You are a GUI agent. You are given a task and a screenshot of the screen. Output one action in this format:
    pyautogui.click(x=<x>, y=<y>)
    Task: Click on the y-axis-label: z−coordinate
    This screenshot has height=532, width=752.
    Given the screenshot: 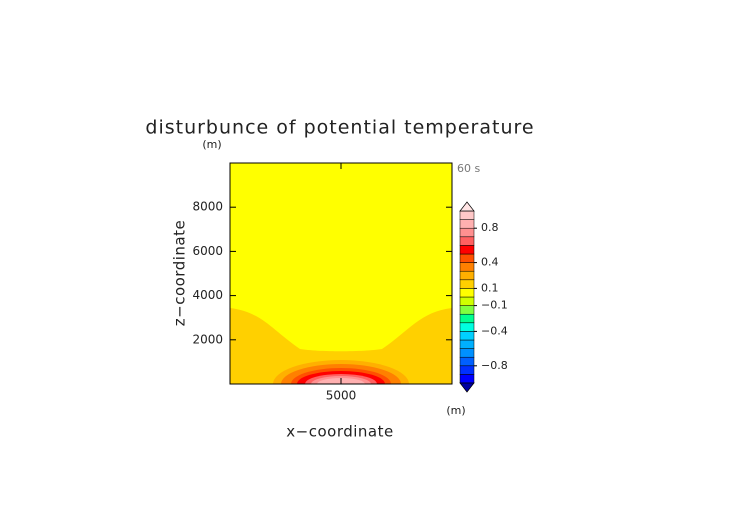 What is the action you would take?
    pyautogui.click(x=180, y=273)
    